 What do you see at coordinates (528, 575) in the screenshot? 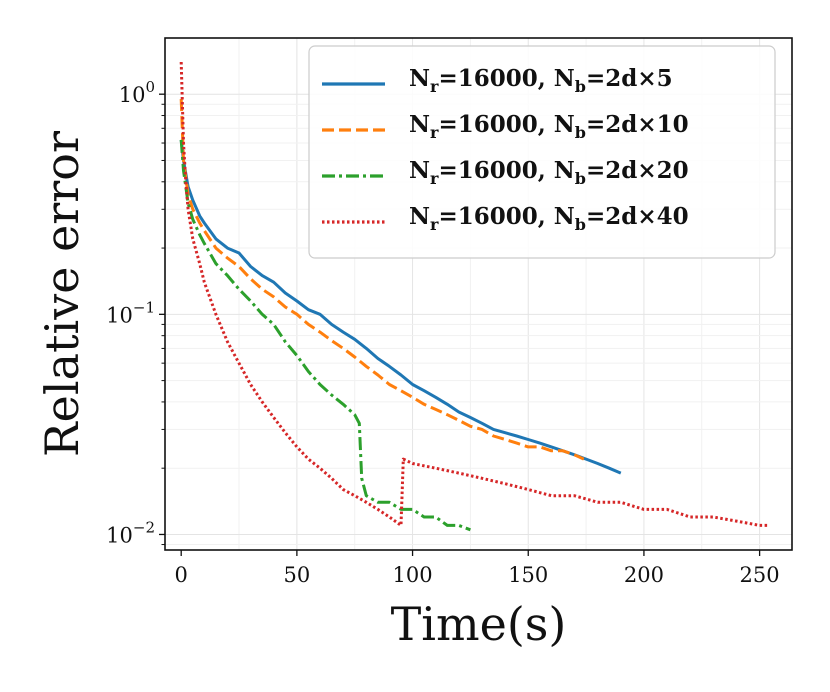
I see `x-tick-label: 150` at bounding box center [528, 575].